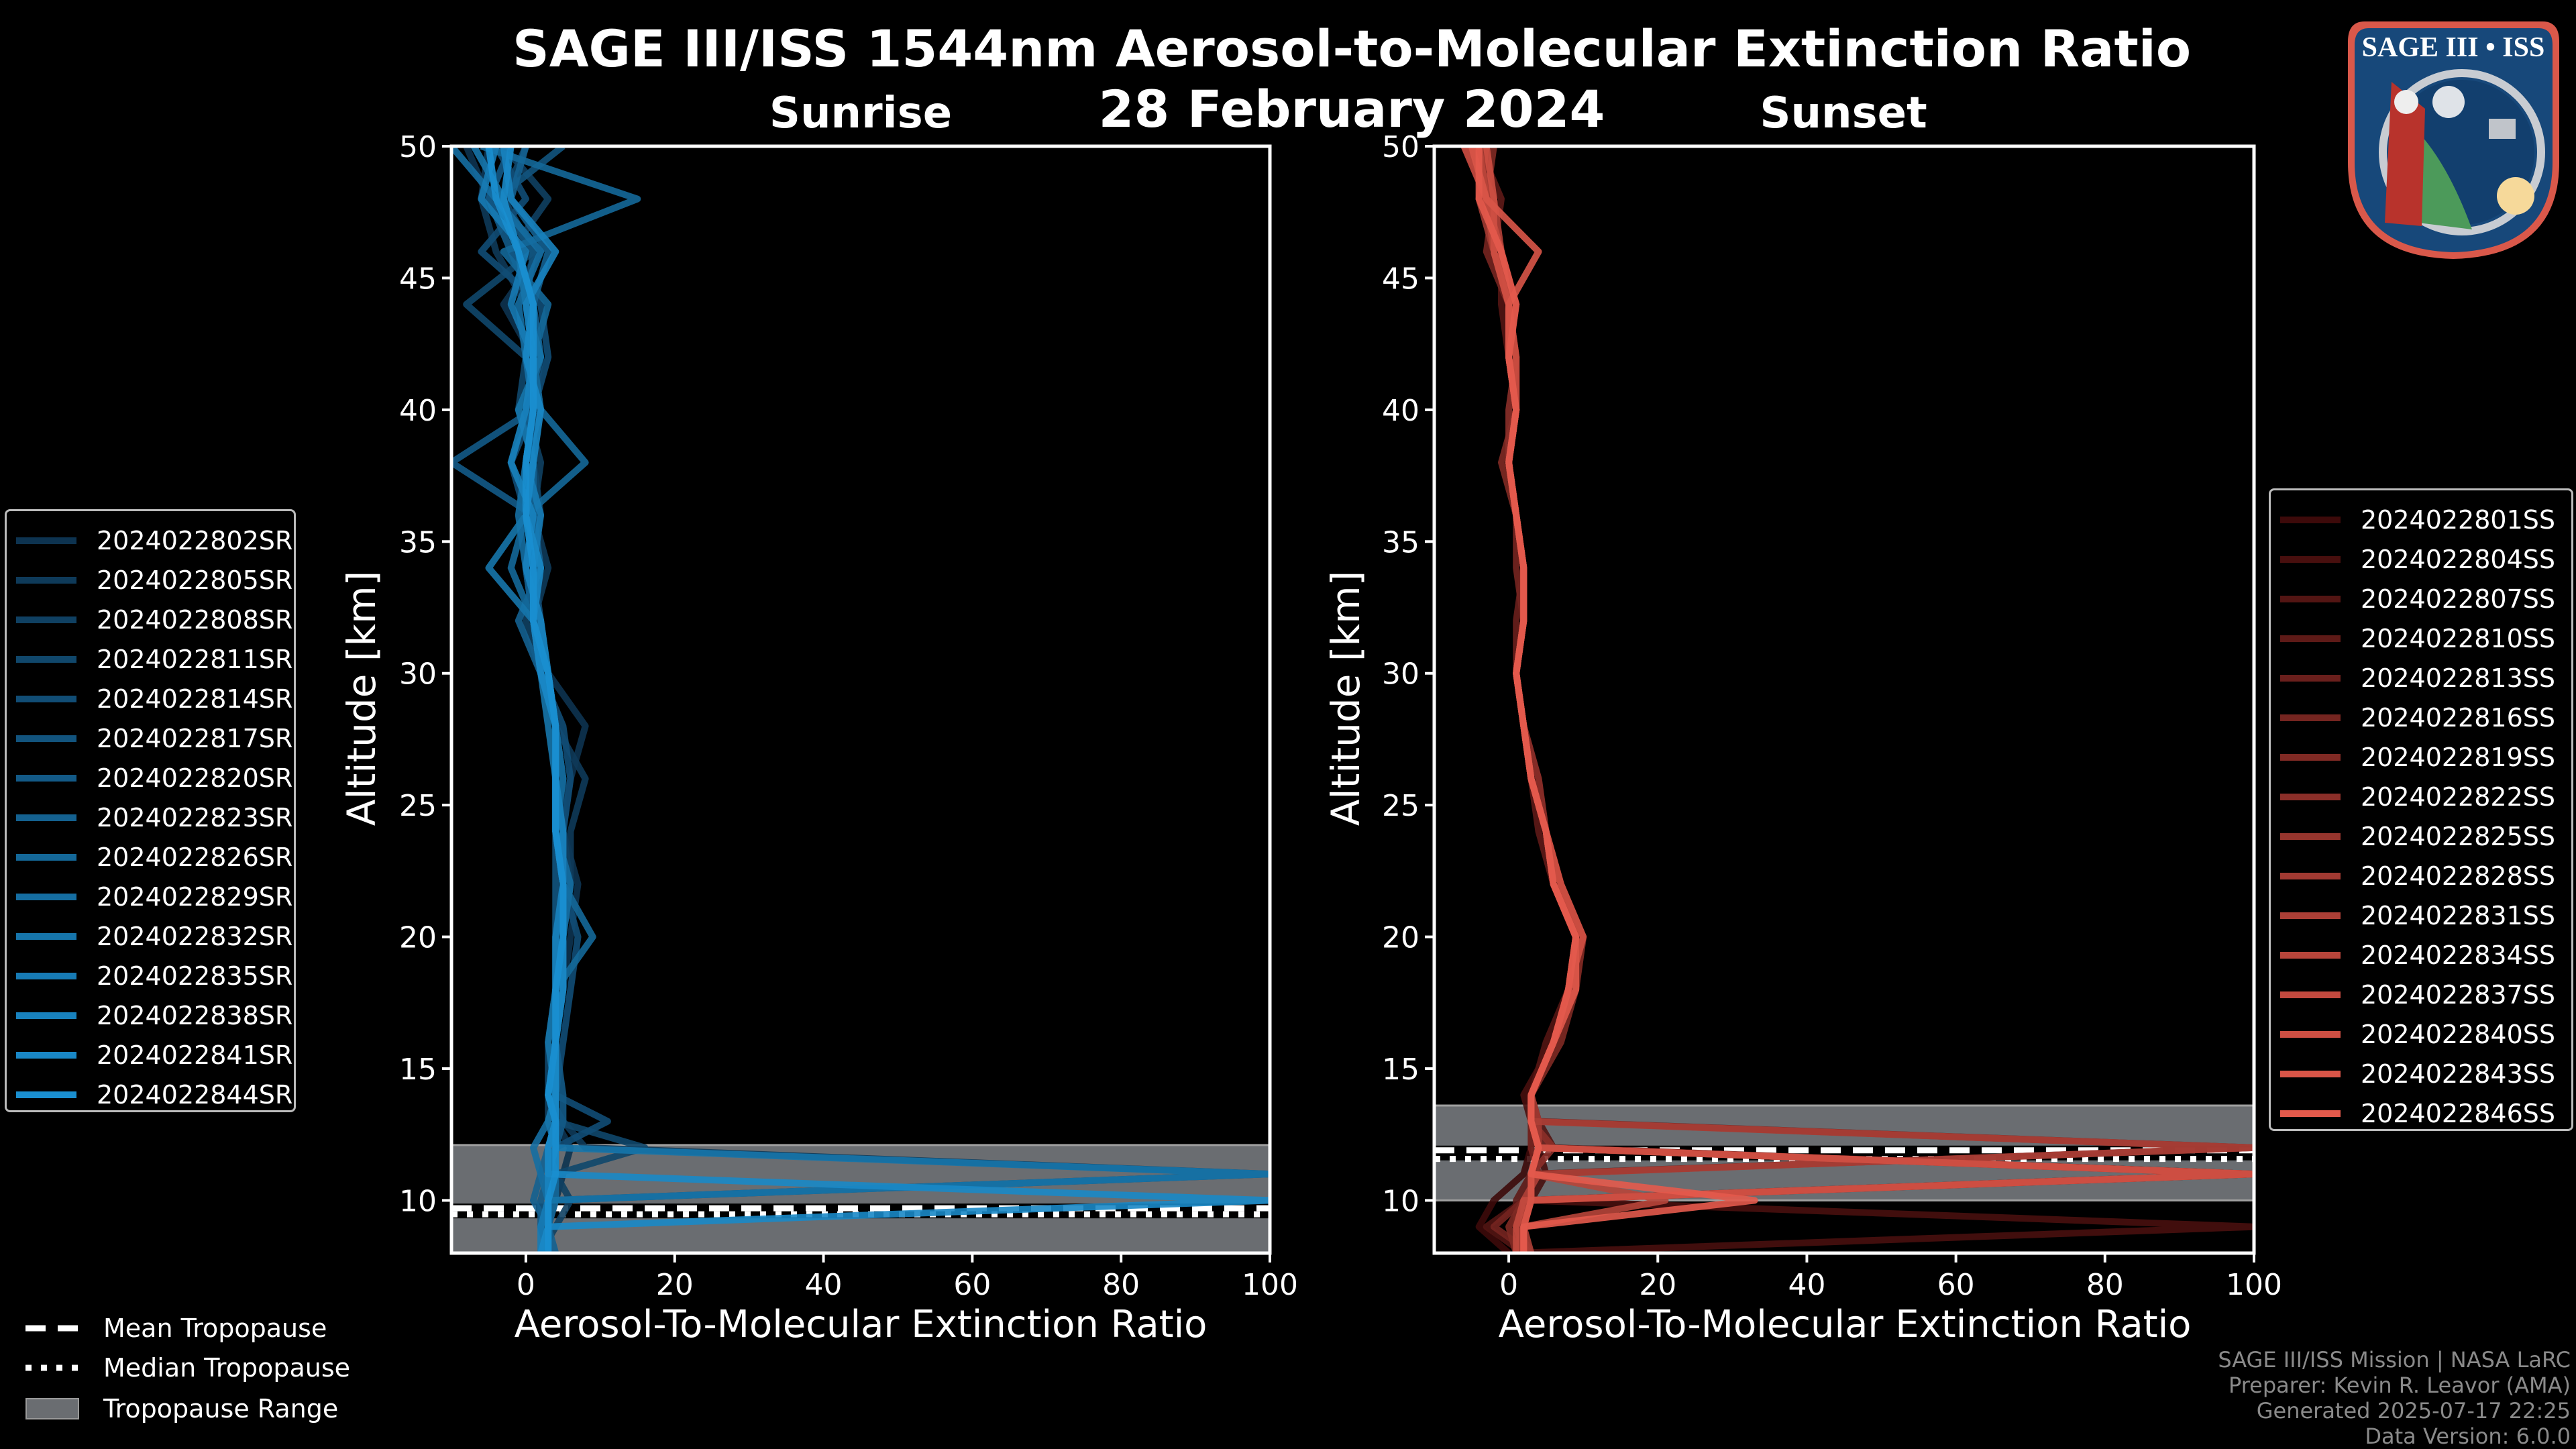 Image resolution: width=2576 pixels, height=1449 pixels. I want to click on legend-item: 2024022814SR, so click(149, 698).